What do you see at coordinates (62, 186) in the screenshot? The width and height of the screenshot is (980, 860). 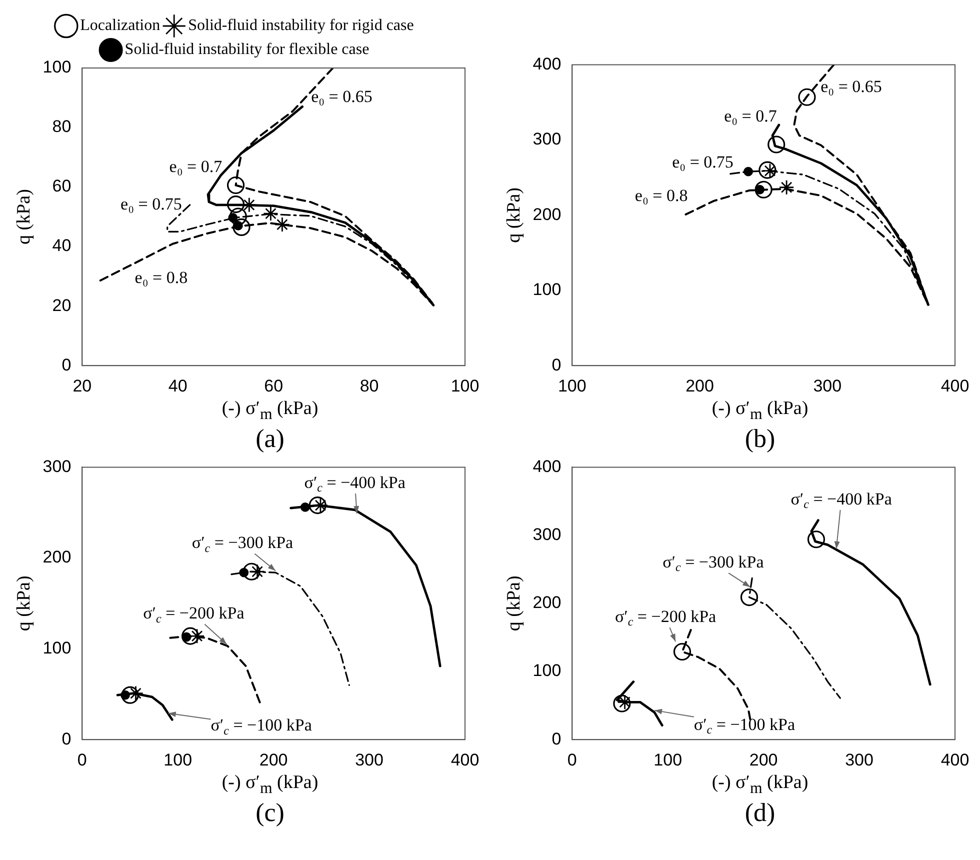 I see `y-tick-label: 60` at bounding box center [62, 186].